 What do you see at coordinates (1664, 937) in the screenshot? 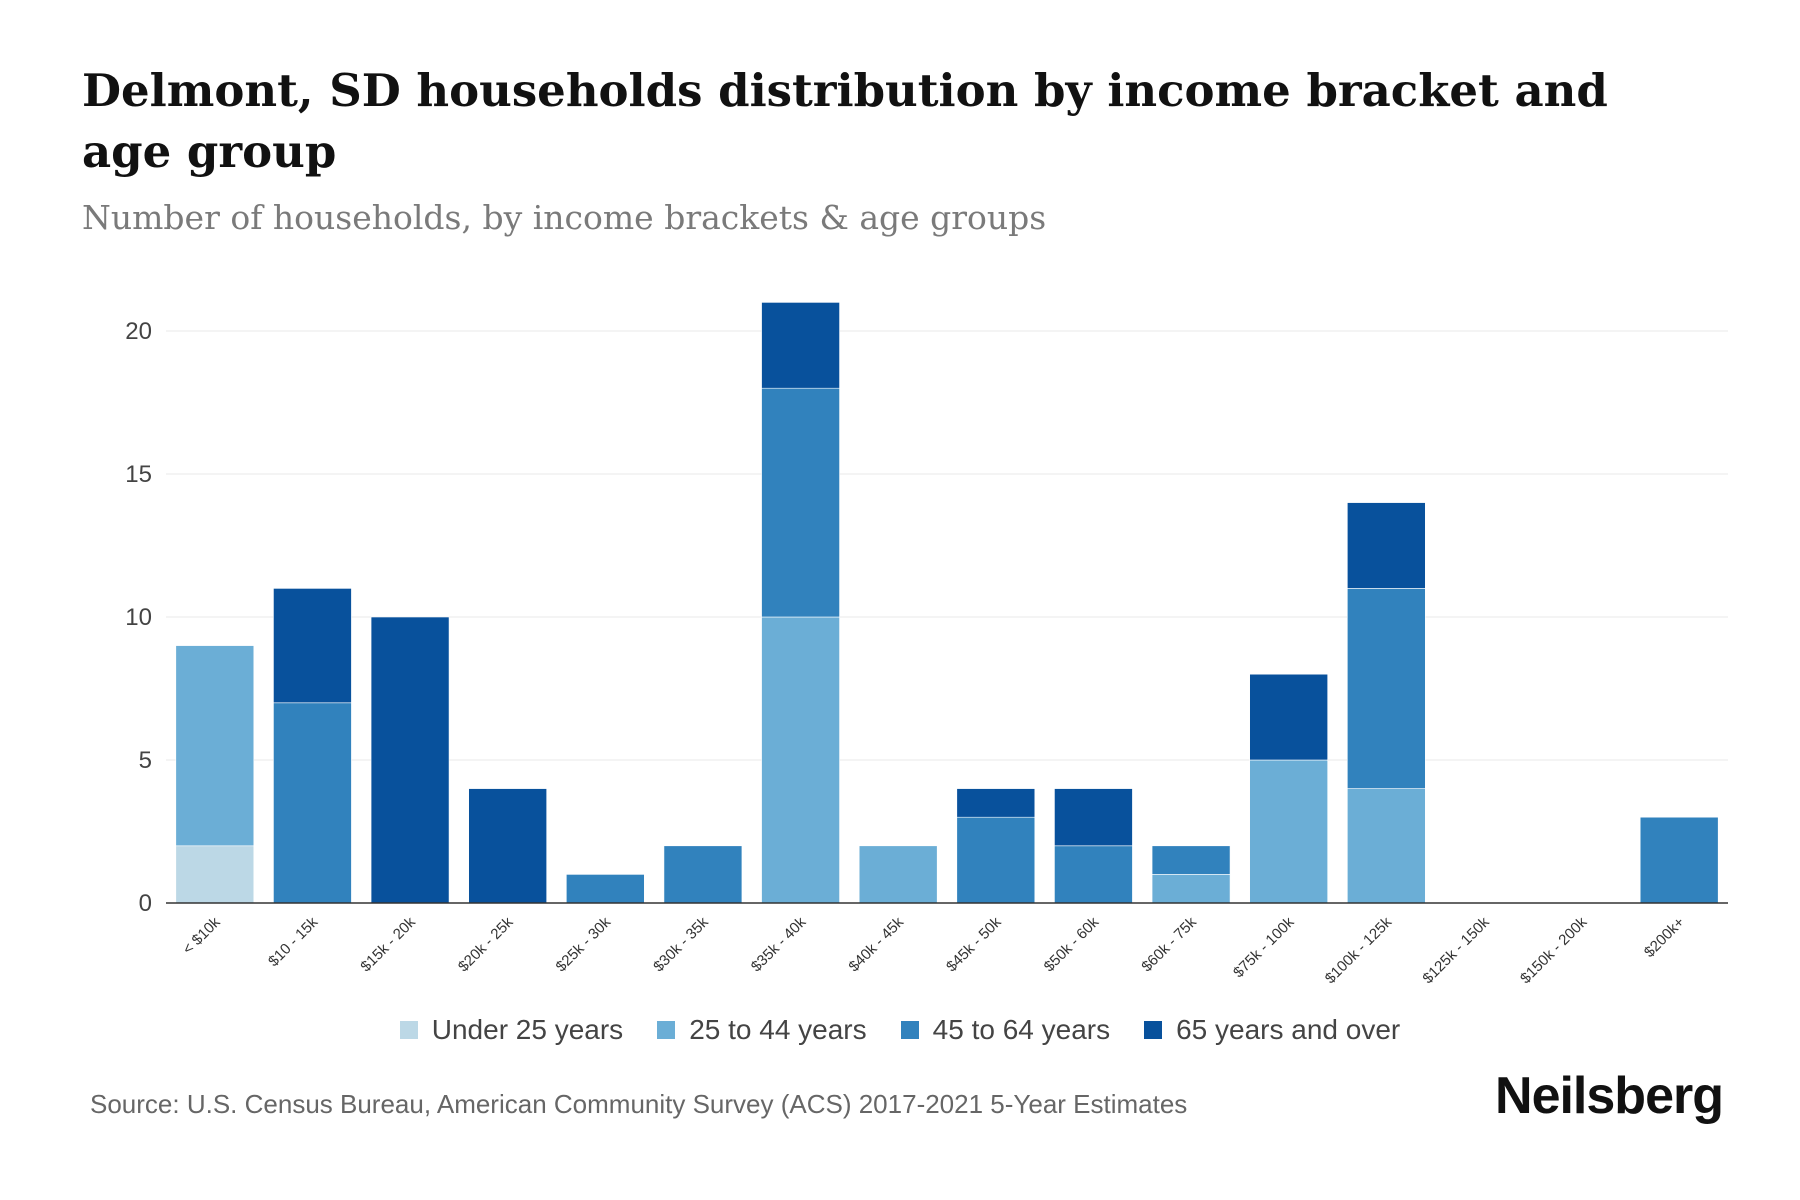
I see `x-tick-label: $200k+` at bounding box center [1664, 937].